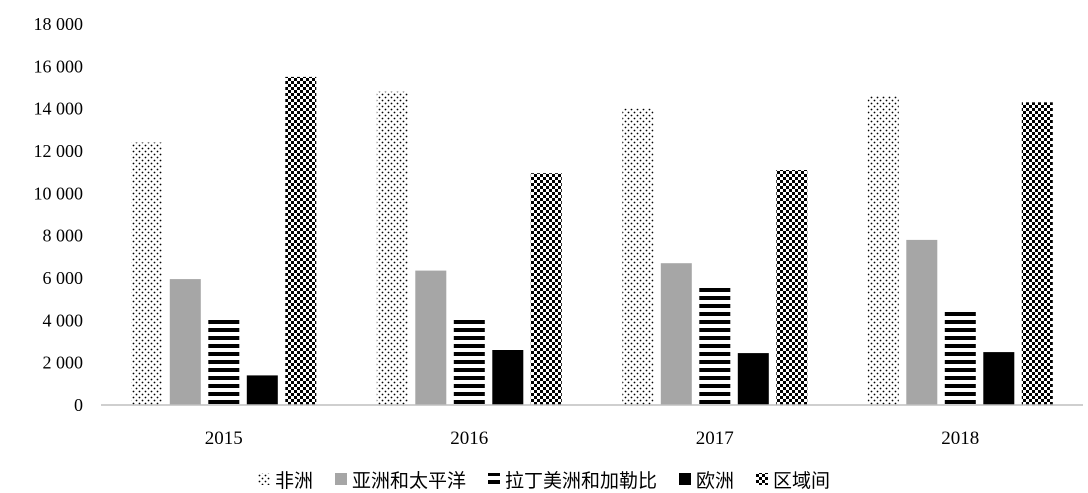 This screenshot has width=1088, height=493. Describe the element at coordinates (469, 438) in the screenshot. I see `x-category-label: 2016` at that location.